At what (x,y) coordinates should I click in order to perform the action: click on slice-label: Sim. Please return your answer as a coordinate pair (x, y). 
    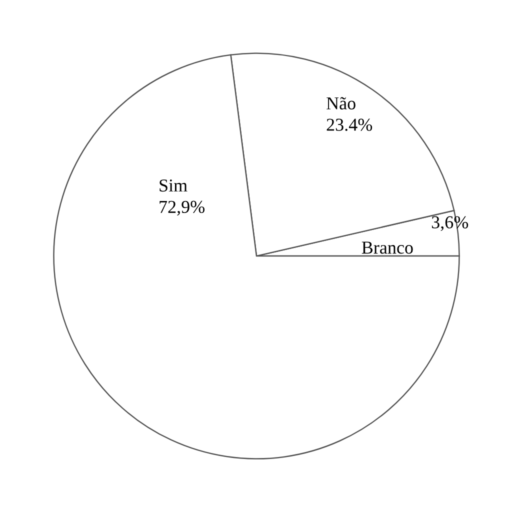
    Looking at the image, I should click on (174, 185).